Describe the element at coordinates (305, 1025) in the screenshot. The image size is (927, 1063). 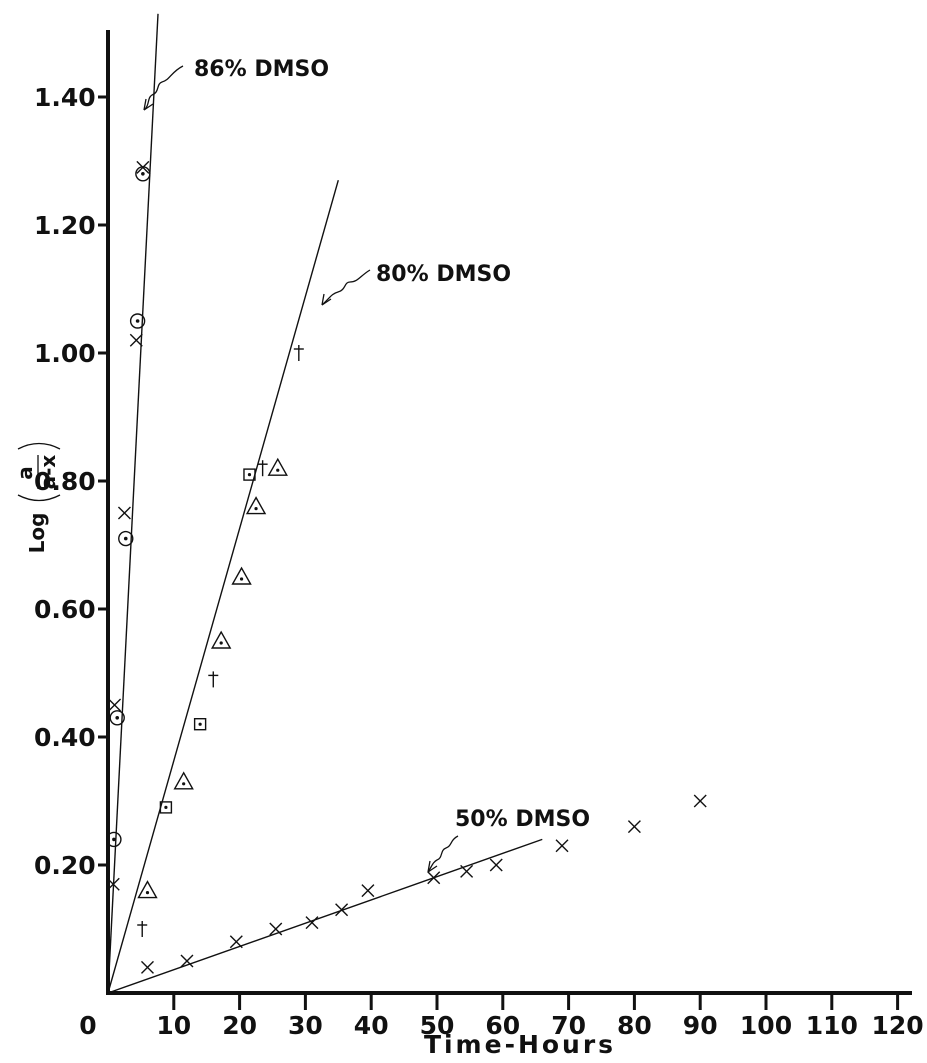
I see `x-tick-label: 30` at that location.